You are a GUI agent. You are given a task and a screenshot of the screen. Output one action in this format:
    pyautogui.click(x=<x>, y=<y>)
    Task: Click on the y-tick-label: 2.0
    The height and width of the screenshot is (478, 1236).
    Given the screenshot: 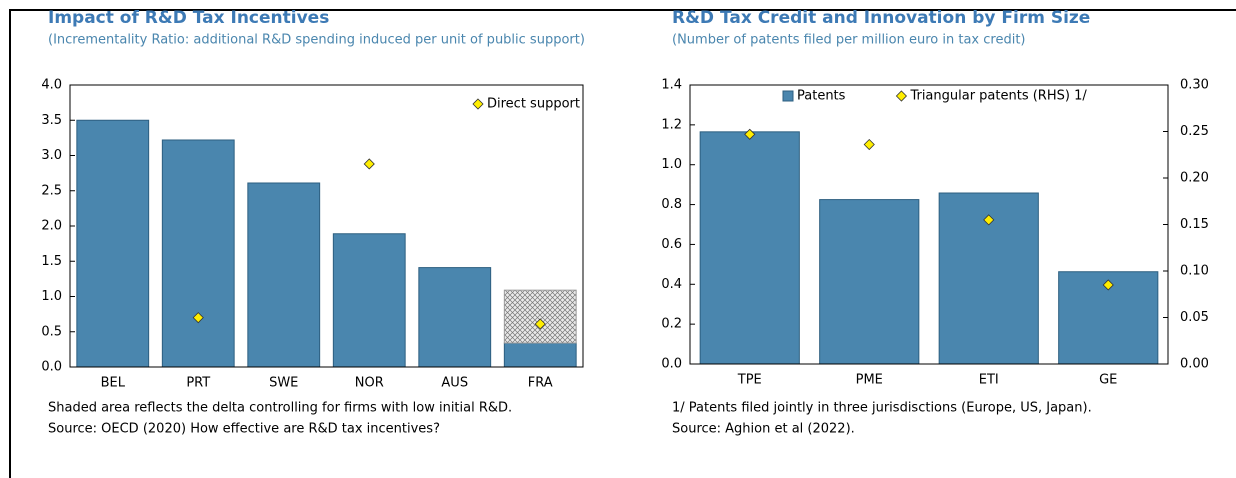 What is the action you would take?
    pyautogui.click(x=51, y=226)
    